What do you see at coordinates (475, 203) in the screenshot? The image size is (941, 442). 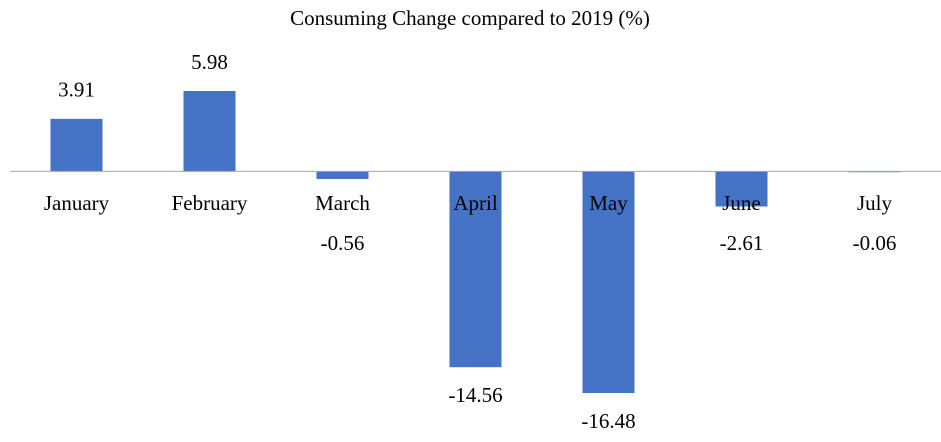 I see `x-tick-label: April` at bounding box center [475, 203].